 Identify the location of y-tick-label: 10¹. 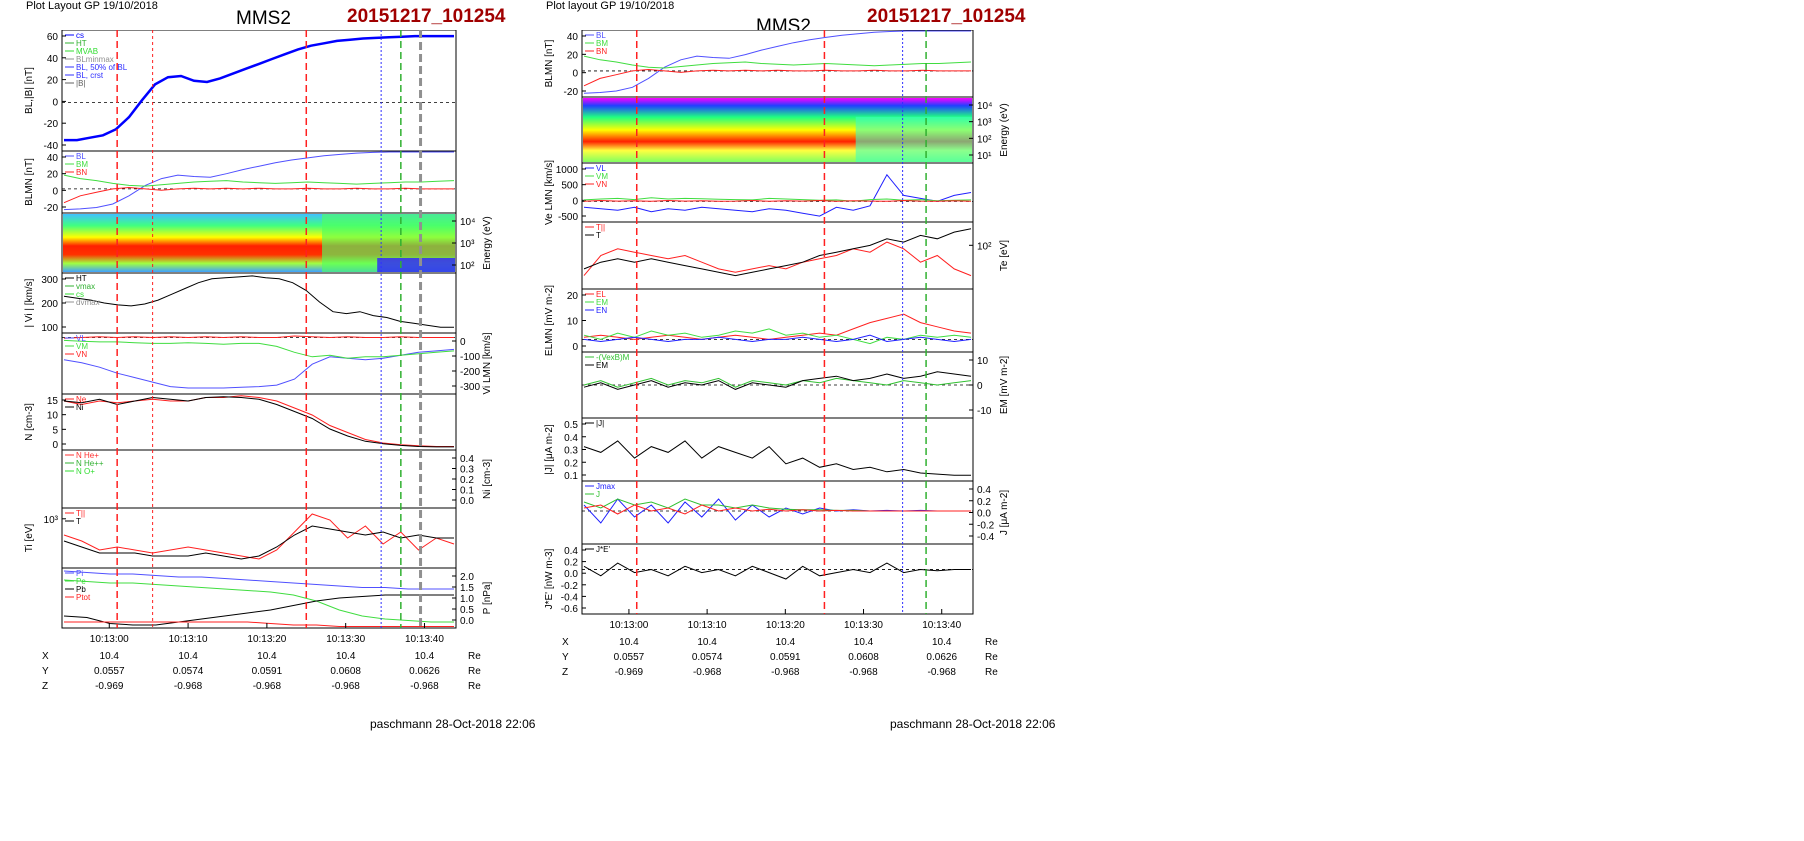
(984, 156).